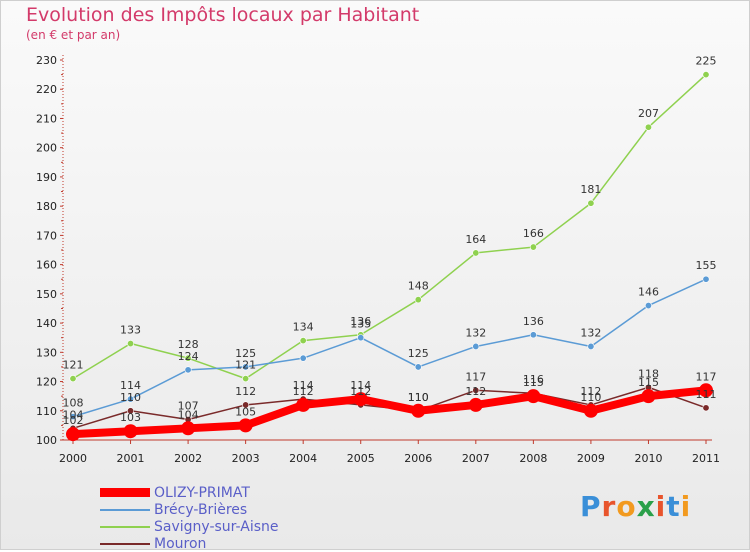 Image resolution: width=750 pixels, height=552 pixels. Describe the element at coordinates (303, 327) in the screenshot. I see `data-label-savigny-sur-aisne: 134` at that location.